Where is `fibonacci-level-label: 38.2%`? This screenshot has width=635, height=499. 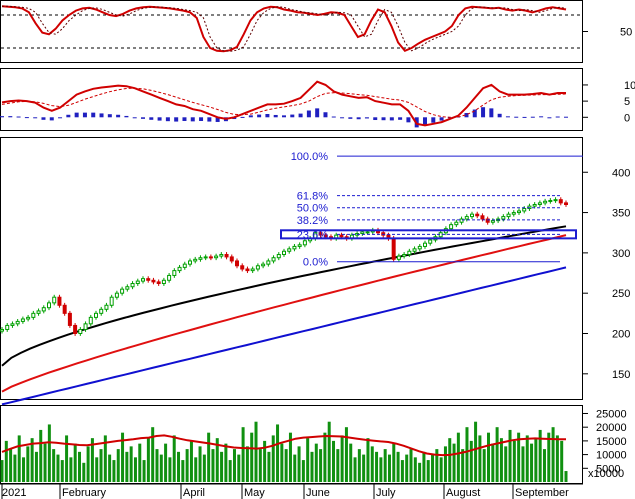
fibonacci-level-label: 38.2% is located at coordinates (312, 221).